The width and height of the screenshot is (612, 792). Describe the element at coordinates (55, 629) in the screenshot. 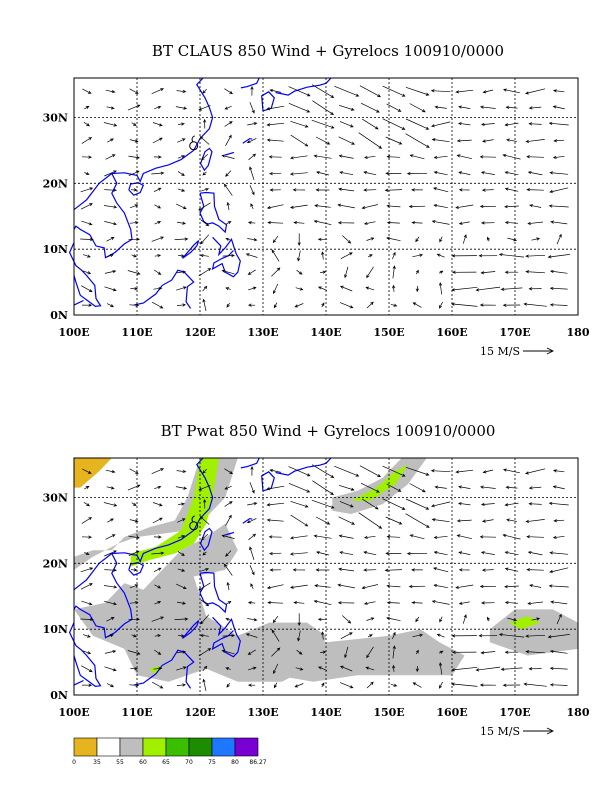

I see `latitude-label: 10N` at that location.